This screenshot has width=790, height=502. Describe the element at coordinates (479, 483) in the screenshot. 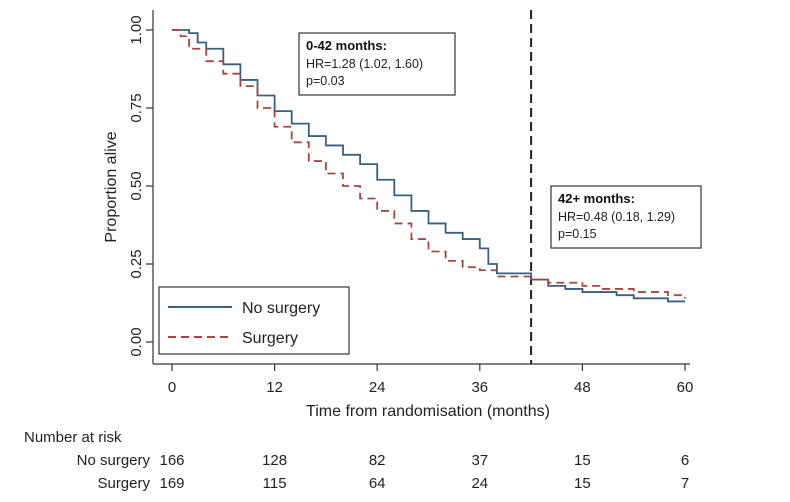

I see `risk-value: 24` at that location.